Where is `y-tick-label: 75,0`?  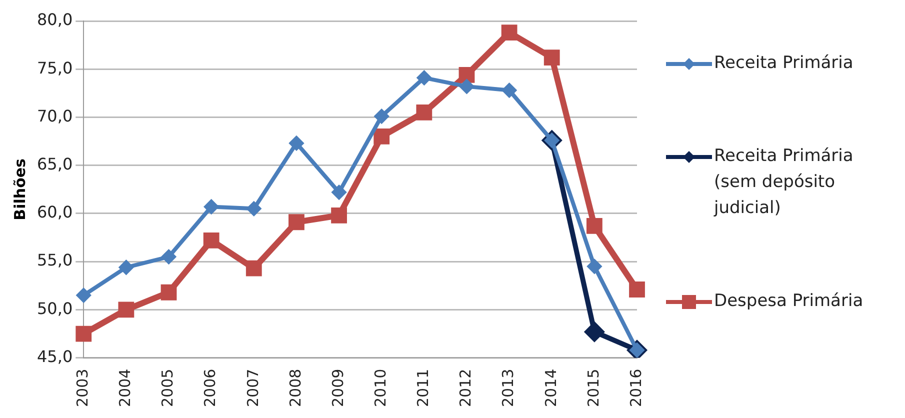
y-tick-label: 75,0 is located at coordinates (55, 68).